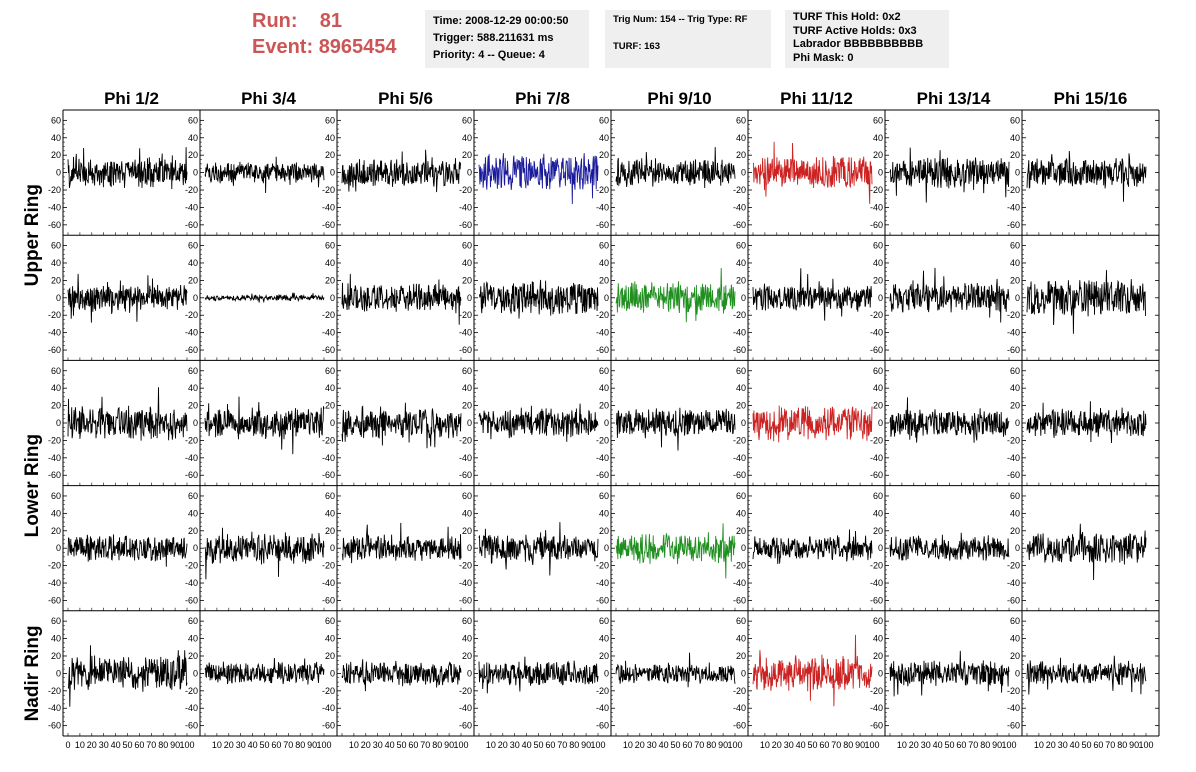 This screenshot has height=772, width=1196. Describe the element at coordinates (985, 745) in the screenshot. I see `x-tick-label: 80` at that location.